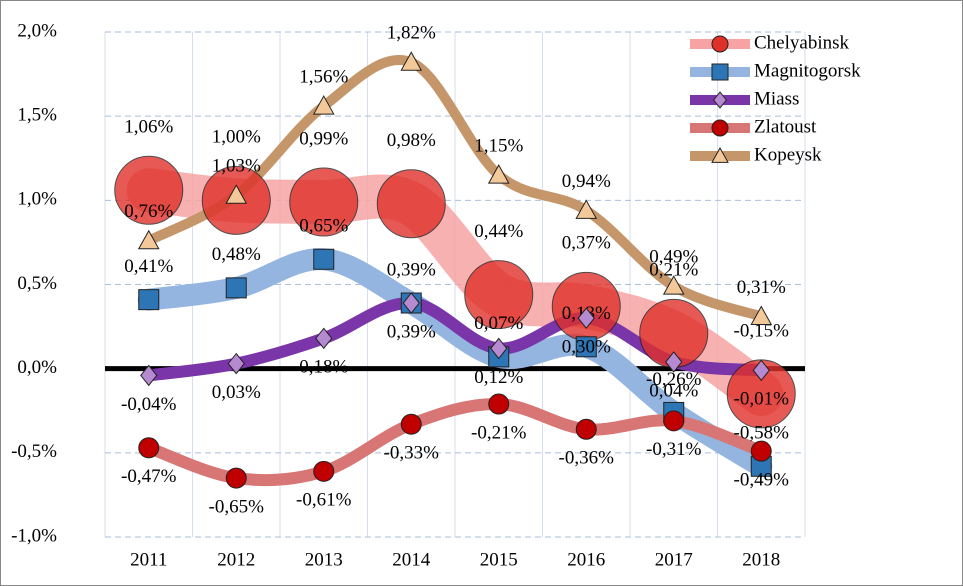 The image size is (963, 586). What do you see at coordinates (762, 399) in the screenshot?
I see `data-label: -0,01%` at bounding box center [762, 399].